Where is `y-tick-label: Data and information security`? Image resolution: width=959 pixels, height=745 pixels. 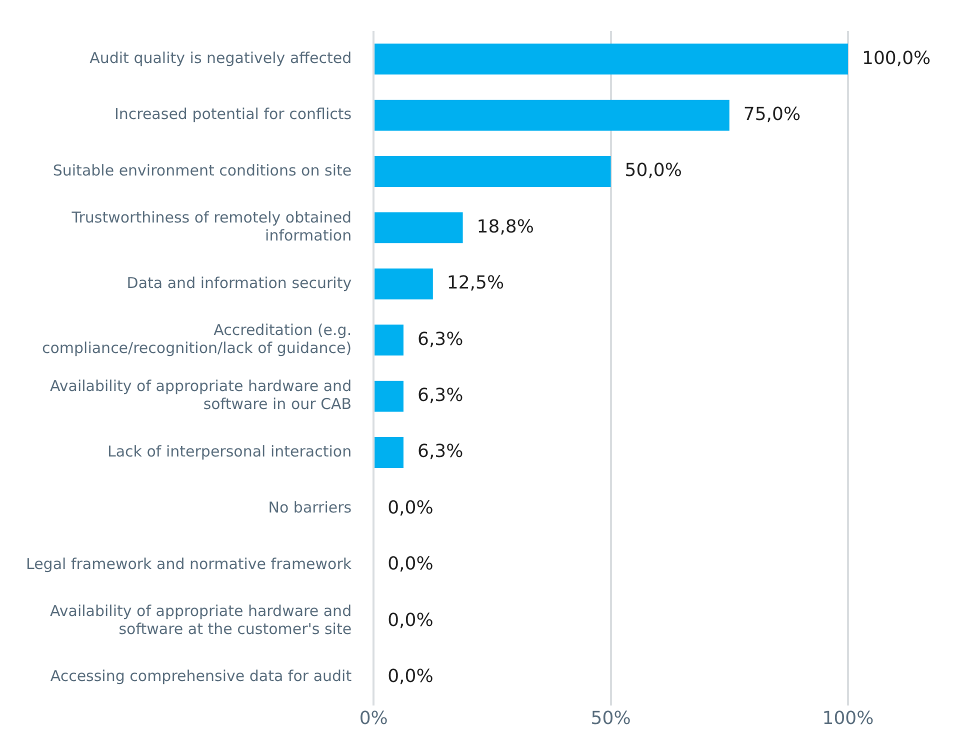 y-tick-label: Data and information security is located at coordinates (239, 283).